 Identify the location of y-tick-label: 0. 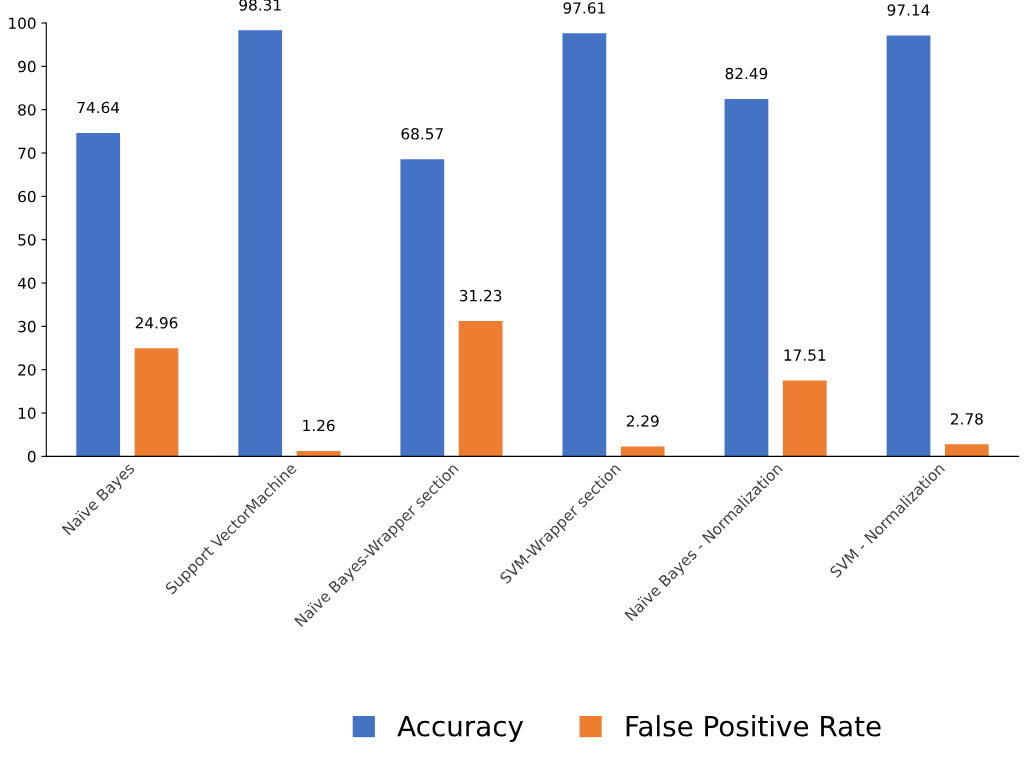
(31, 456).